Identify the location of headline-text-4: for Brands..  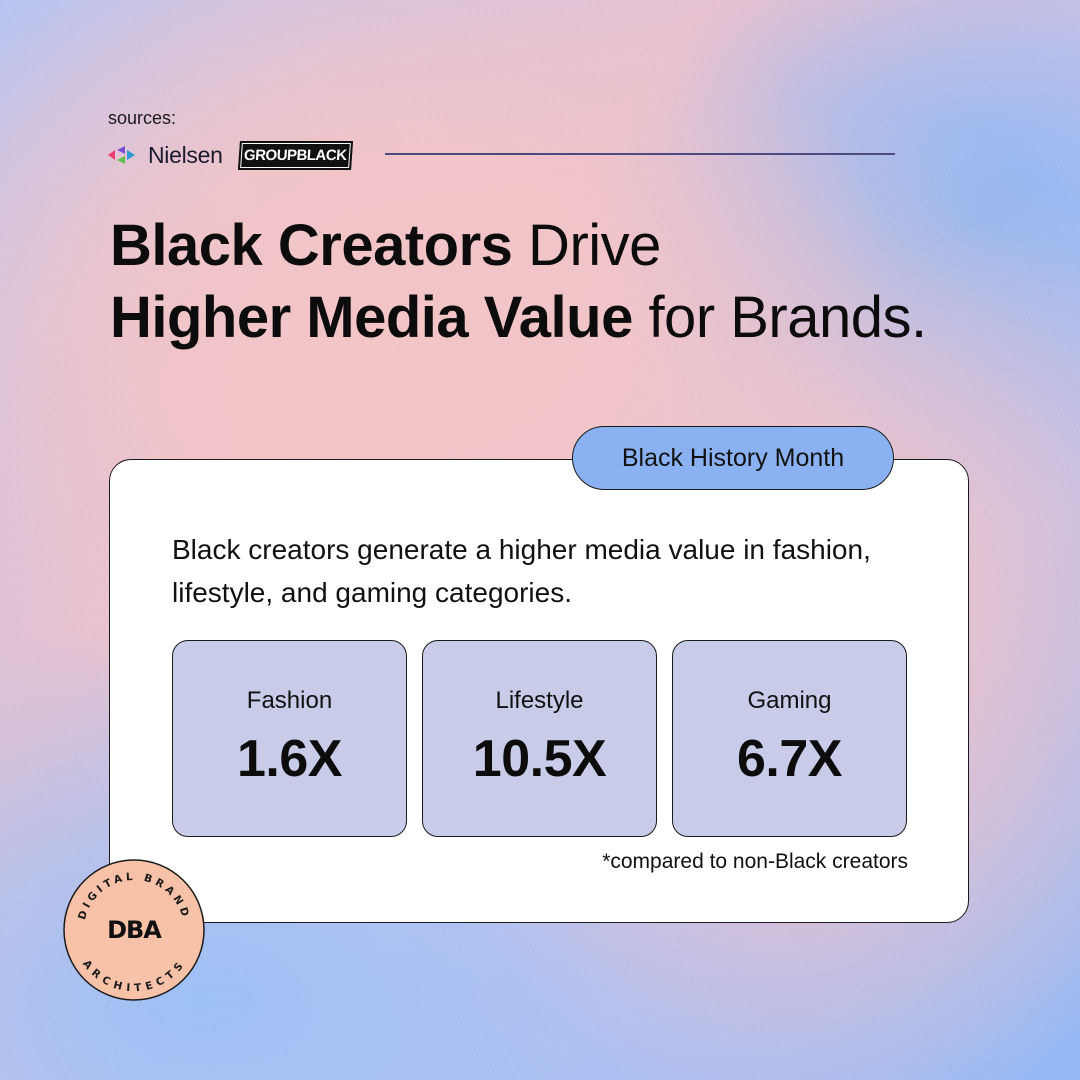
(779, 317).